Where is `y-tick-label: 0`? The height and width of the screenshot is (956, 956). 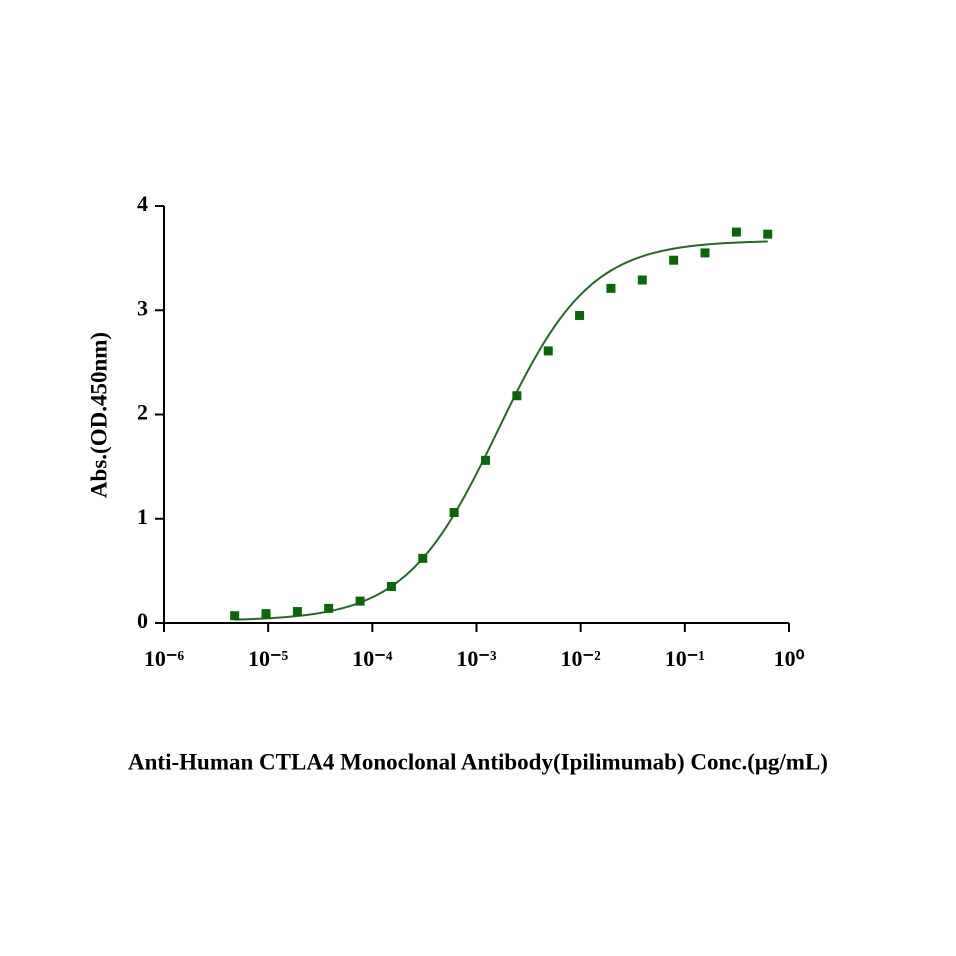 y-tick-label: 0 is located at coordinates (142, 620).